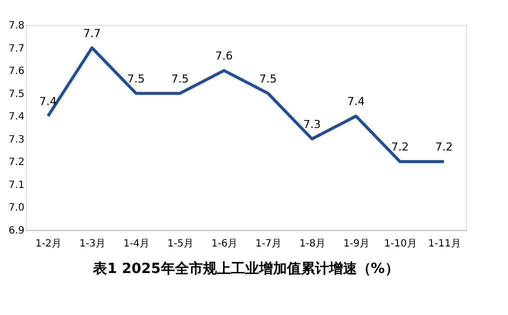 This screenshot has width=508, height=315. What do you see at coordinates (48, 244) in the screenshot?
I see `x-tick-label: 1-2月` at bounding box center [48, 244].